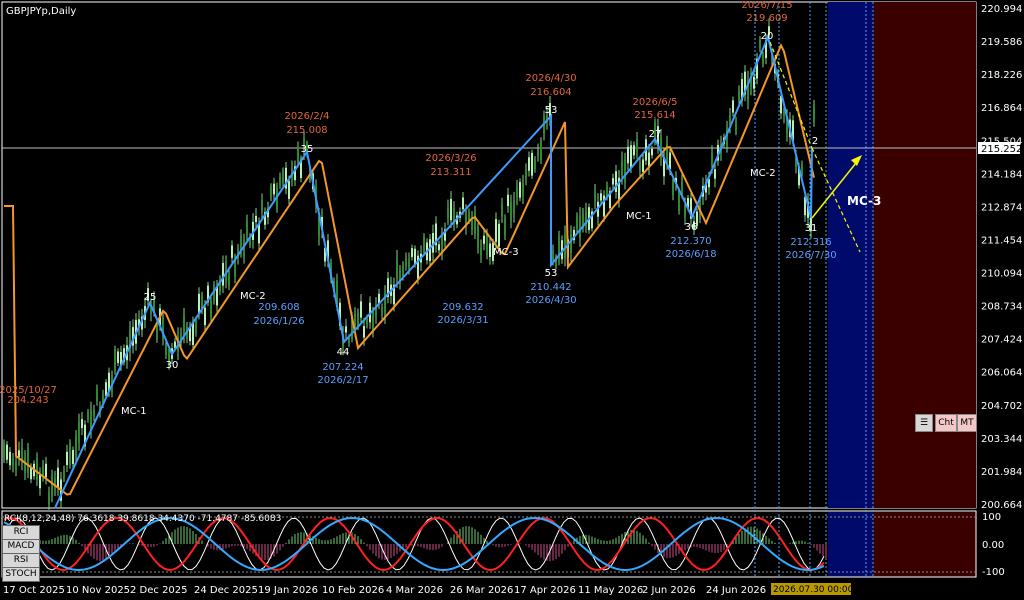 The width and height of the screenshot is (1024, 600). Describe the element at coordinates (21, 546) in the screenshot. I see `macd-button: MACD` at that location.